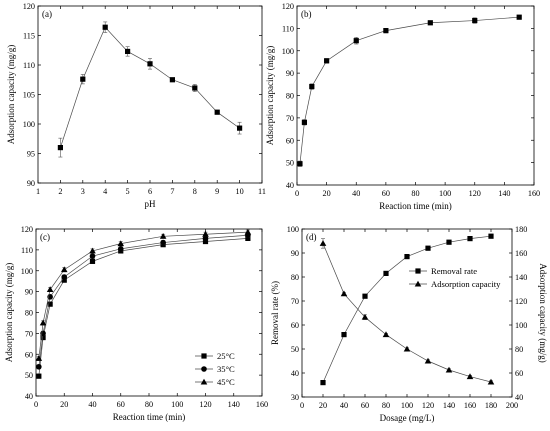 This screenshot has height=431, width=550. Describe the element at coordinates (31, 183) in the screenshot. I see `y-tick-label-a: 90` at that location.